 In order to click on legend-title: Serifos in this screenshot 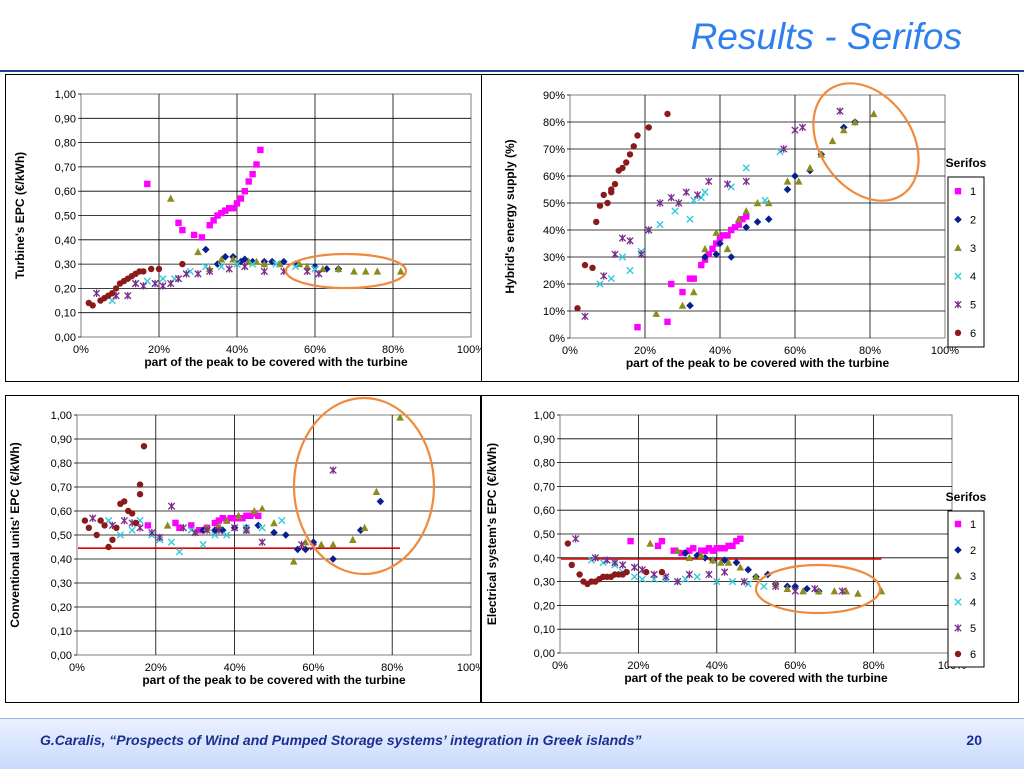, I will do `click(966, 497)`.